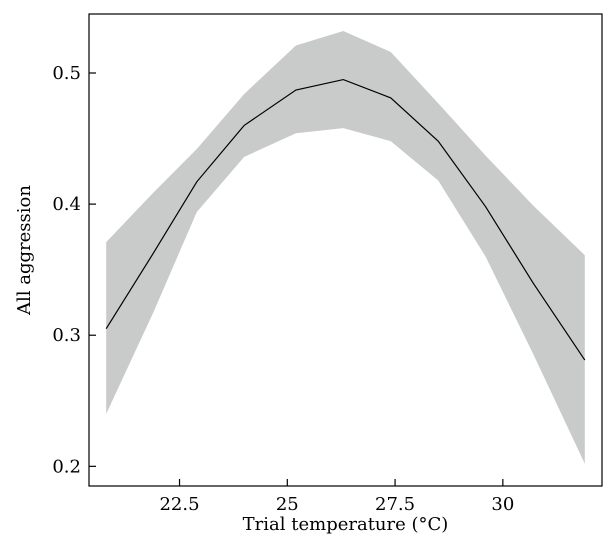 Image resolution: width=614 pixels, height=545 pixels. What do you see at coordinates (66, 73) in the screenshot?
I see `y-tick-label: 0.5` at bounding box center [66, 73].